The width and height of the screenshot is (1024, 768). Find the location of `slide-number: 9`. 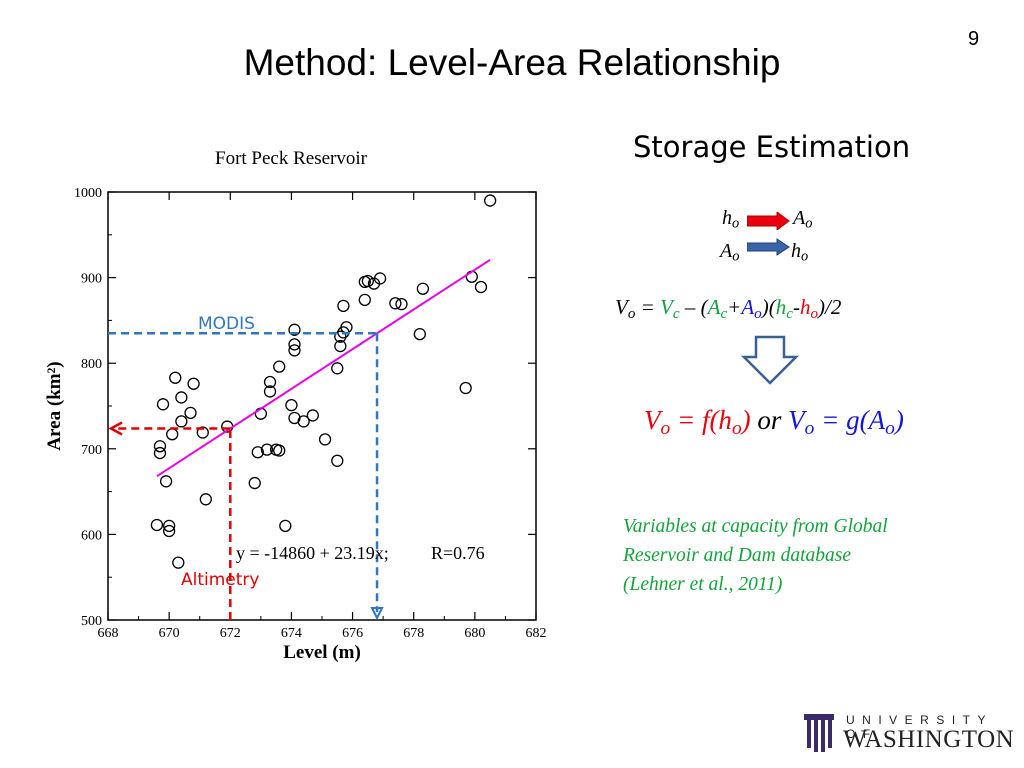

slide-number: 9 is located at coordinates (974, 39).